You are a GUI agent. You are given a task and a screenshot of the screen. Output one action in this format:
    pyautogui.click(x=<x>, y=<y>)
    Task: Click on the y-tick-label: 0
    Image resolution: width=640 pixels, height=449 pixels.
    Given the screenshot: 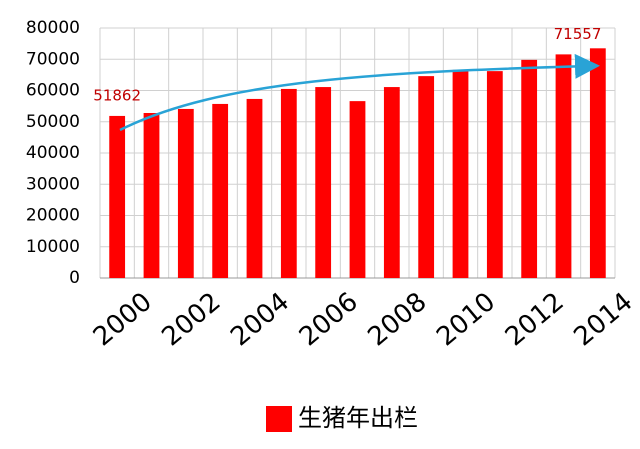 What is the action you would take?
    pyautogui.click(x=74, y=278)
    